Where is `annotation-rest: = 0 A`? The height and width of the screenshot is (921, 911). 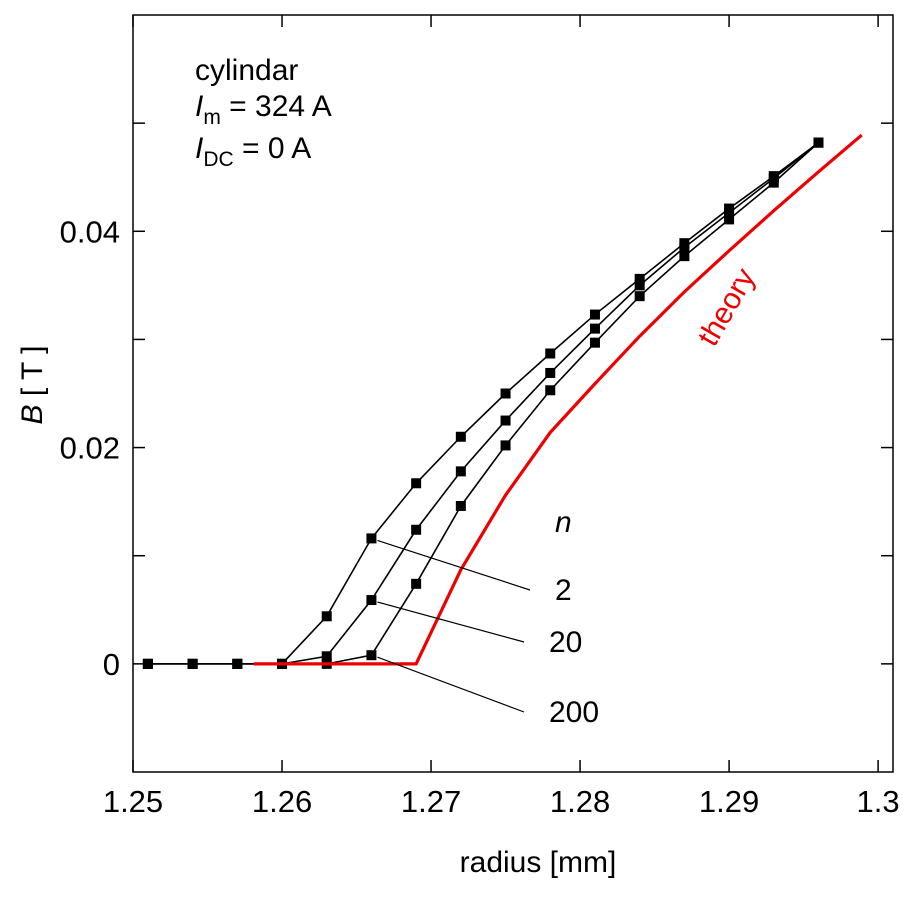
annotation-rest: = 0 A is located at coordinates (273, 148).